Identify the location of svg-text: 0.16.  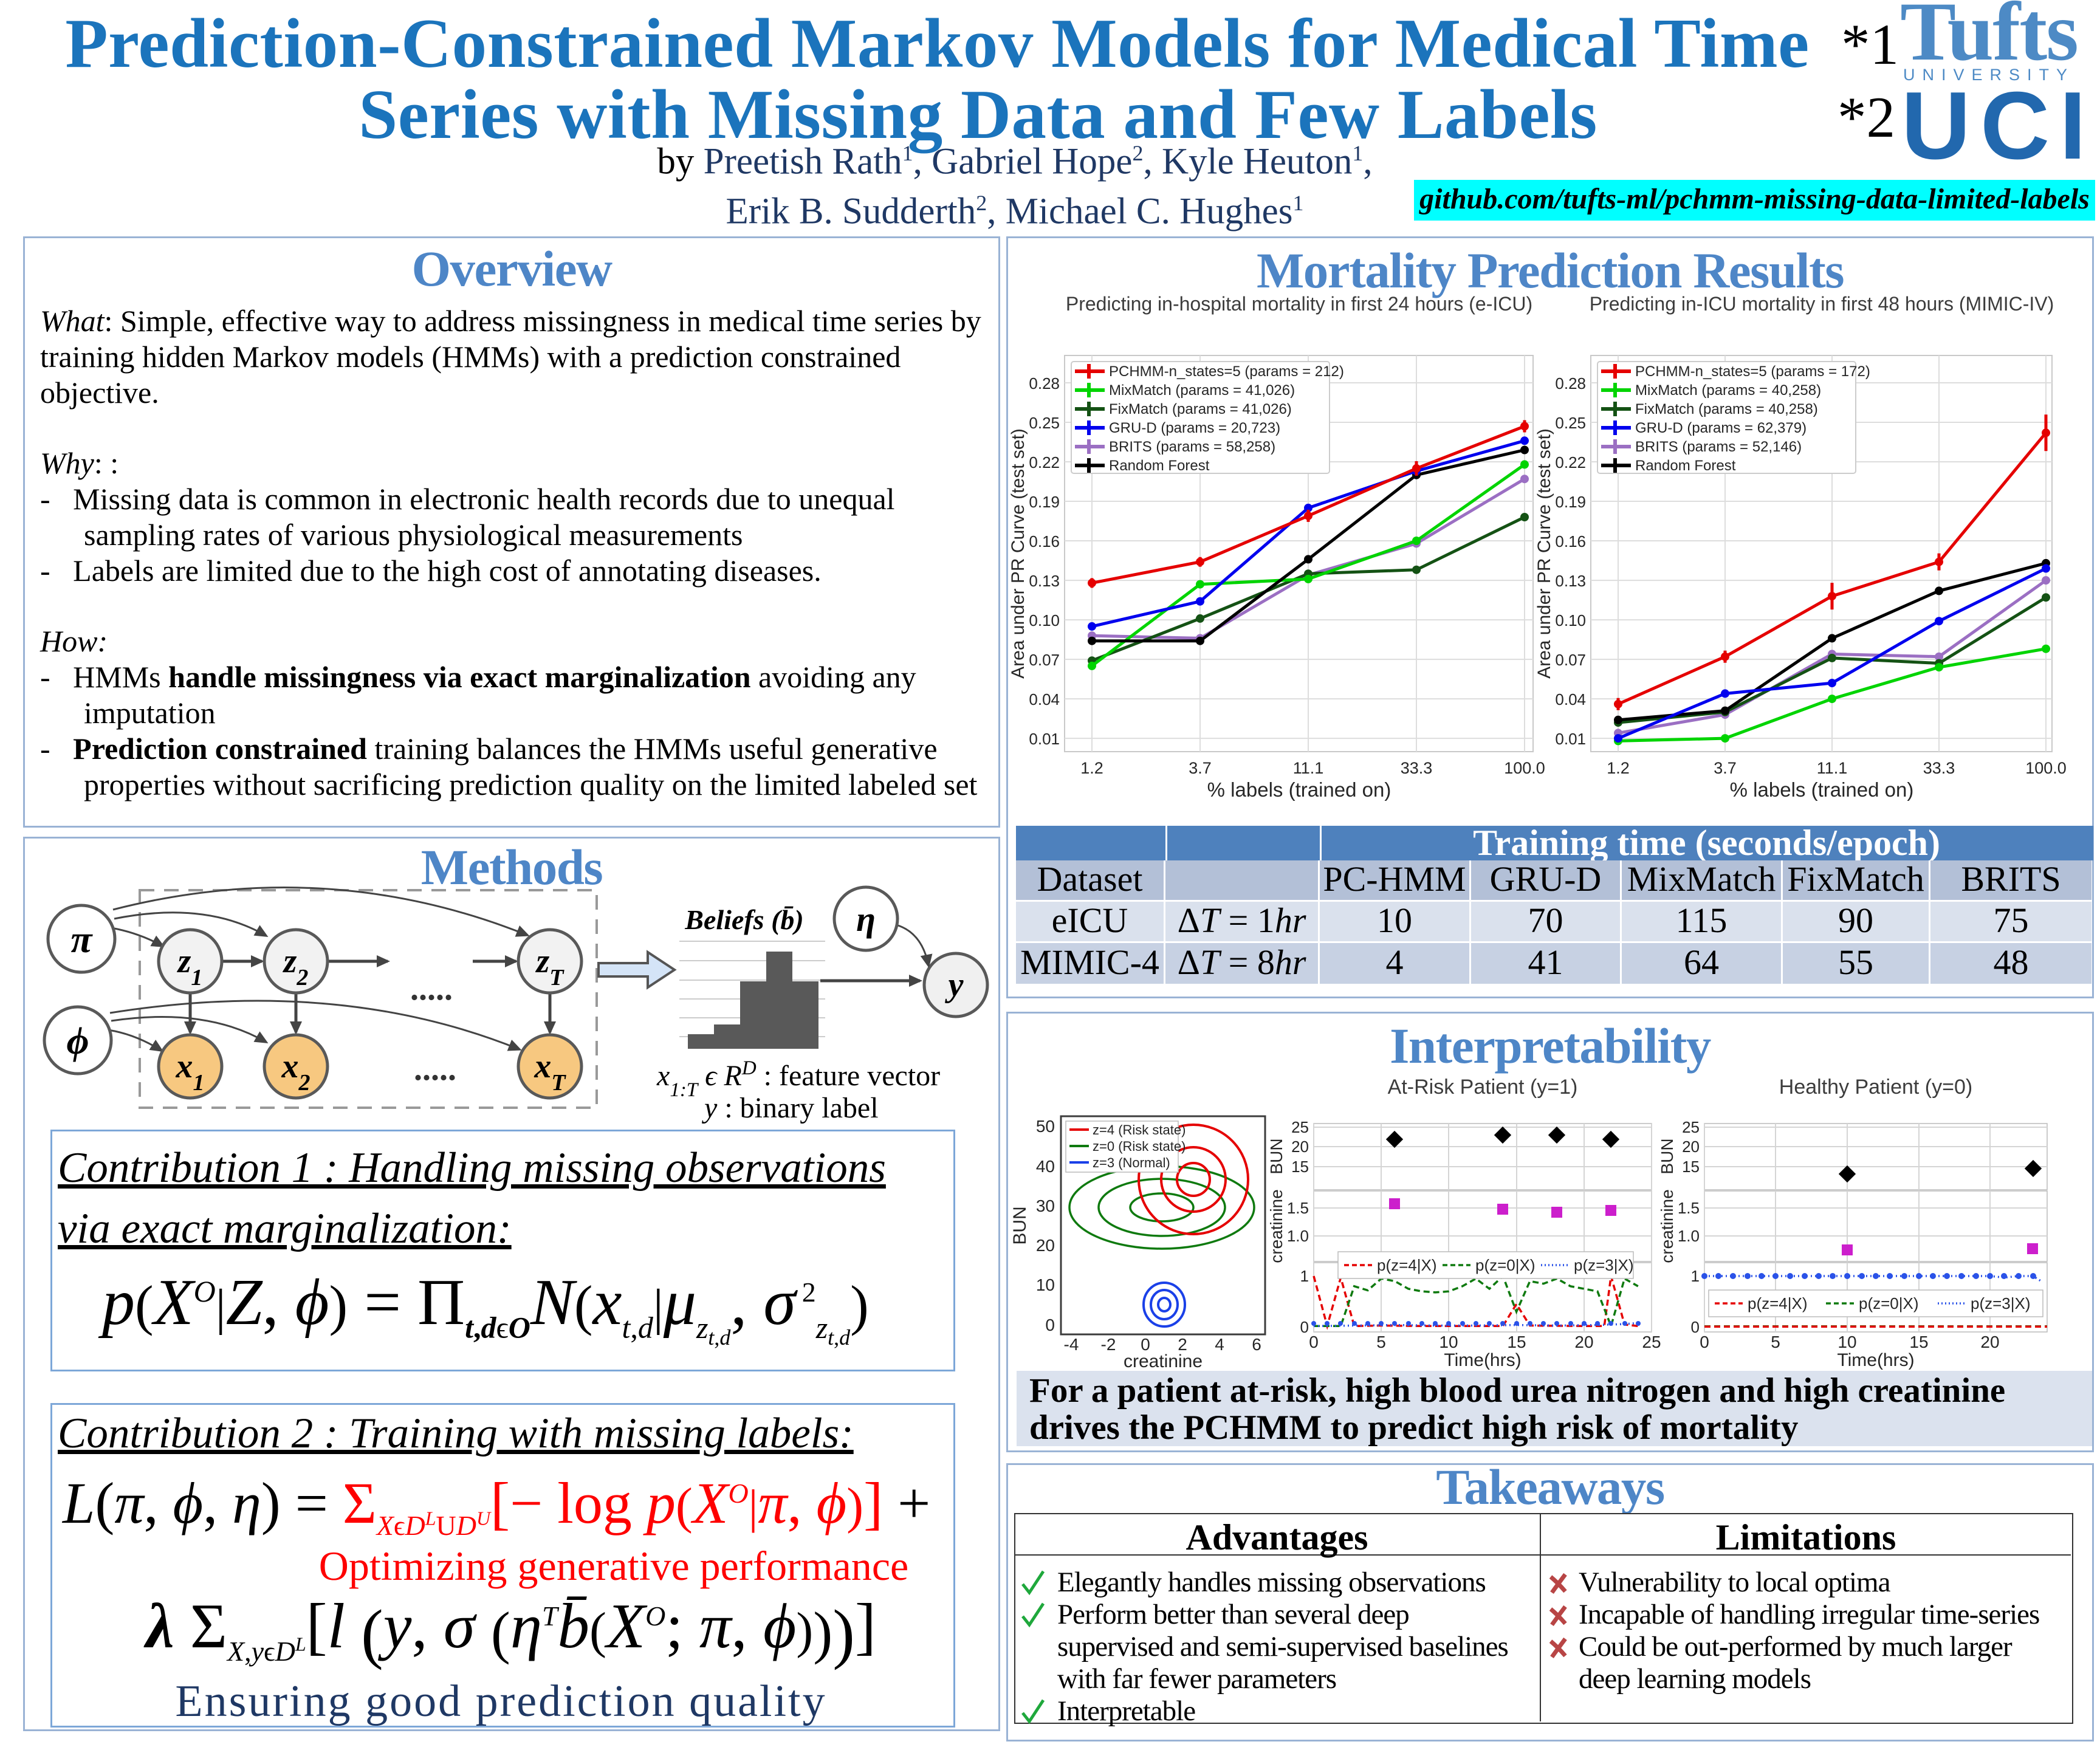
(1570, 541).